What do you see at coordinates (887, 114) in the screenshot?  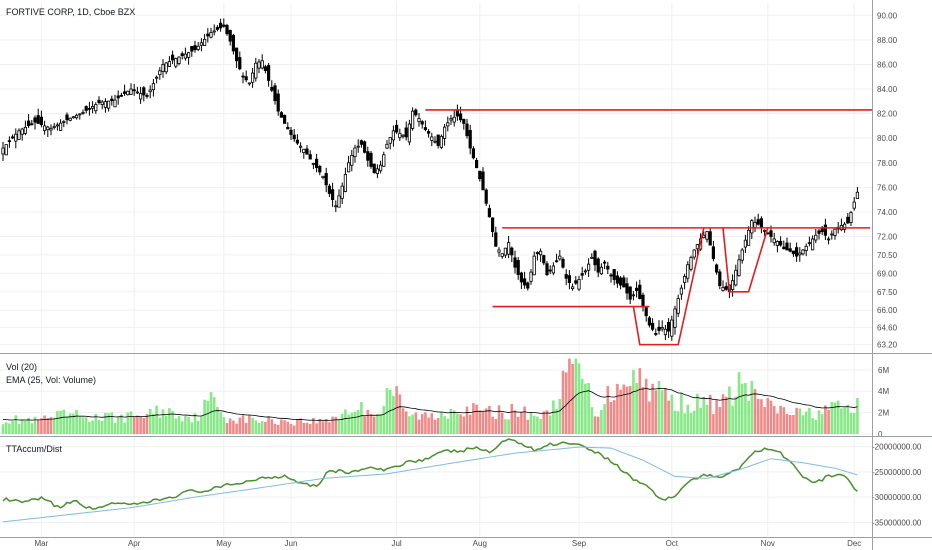 I see `price-tick-label: 82.00` at bounding box center [887, 114].